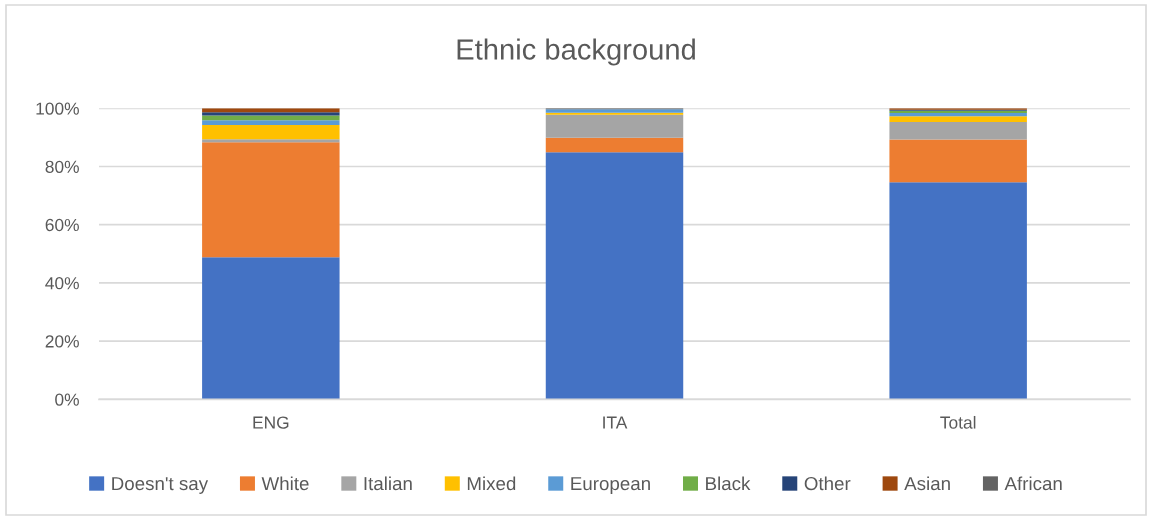 This screenshot has width=1152, height=517. Describe the element at coordinates (160, 485) in the screenshot. I see `legend-label: Doesn't say` at that location.